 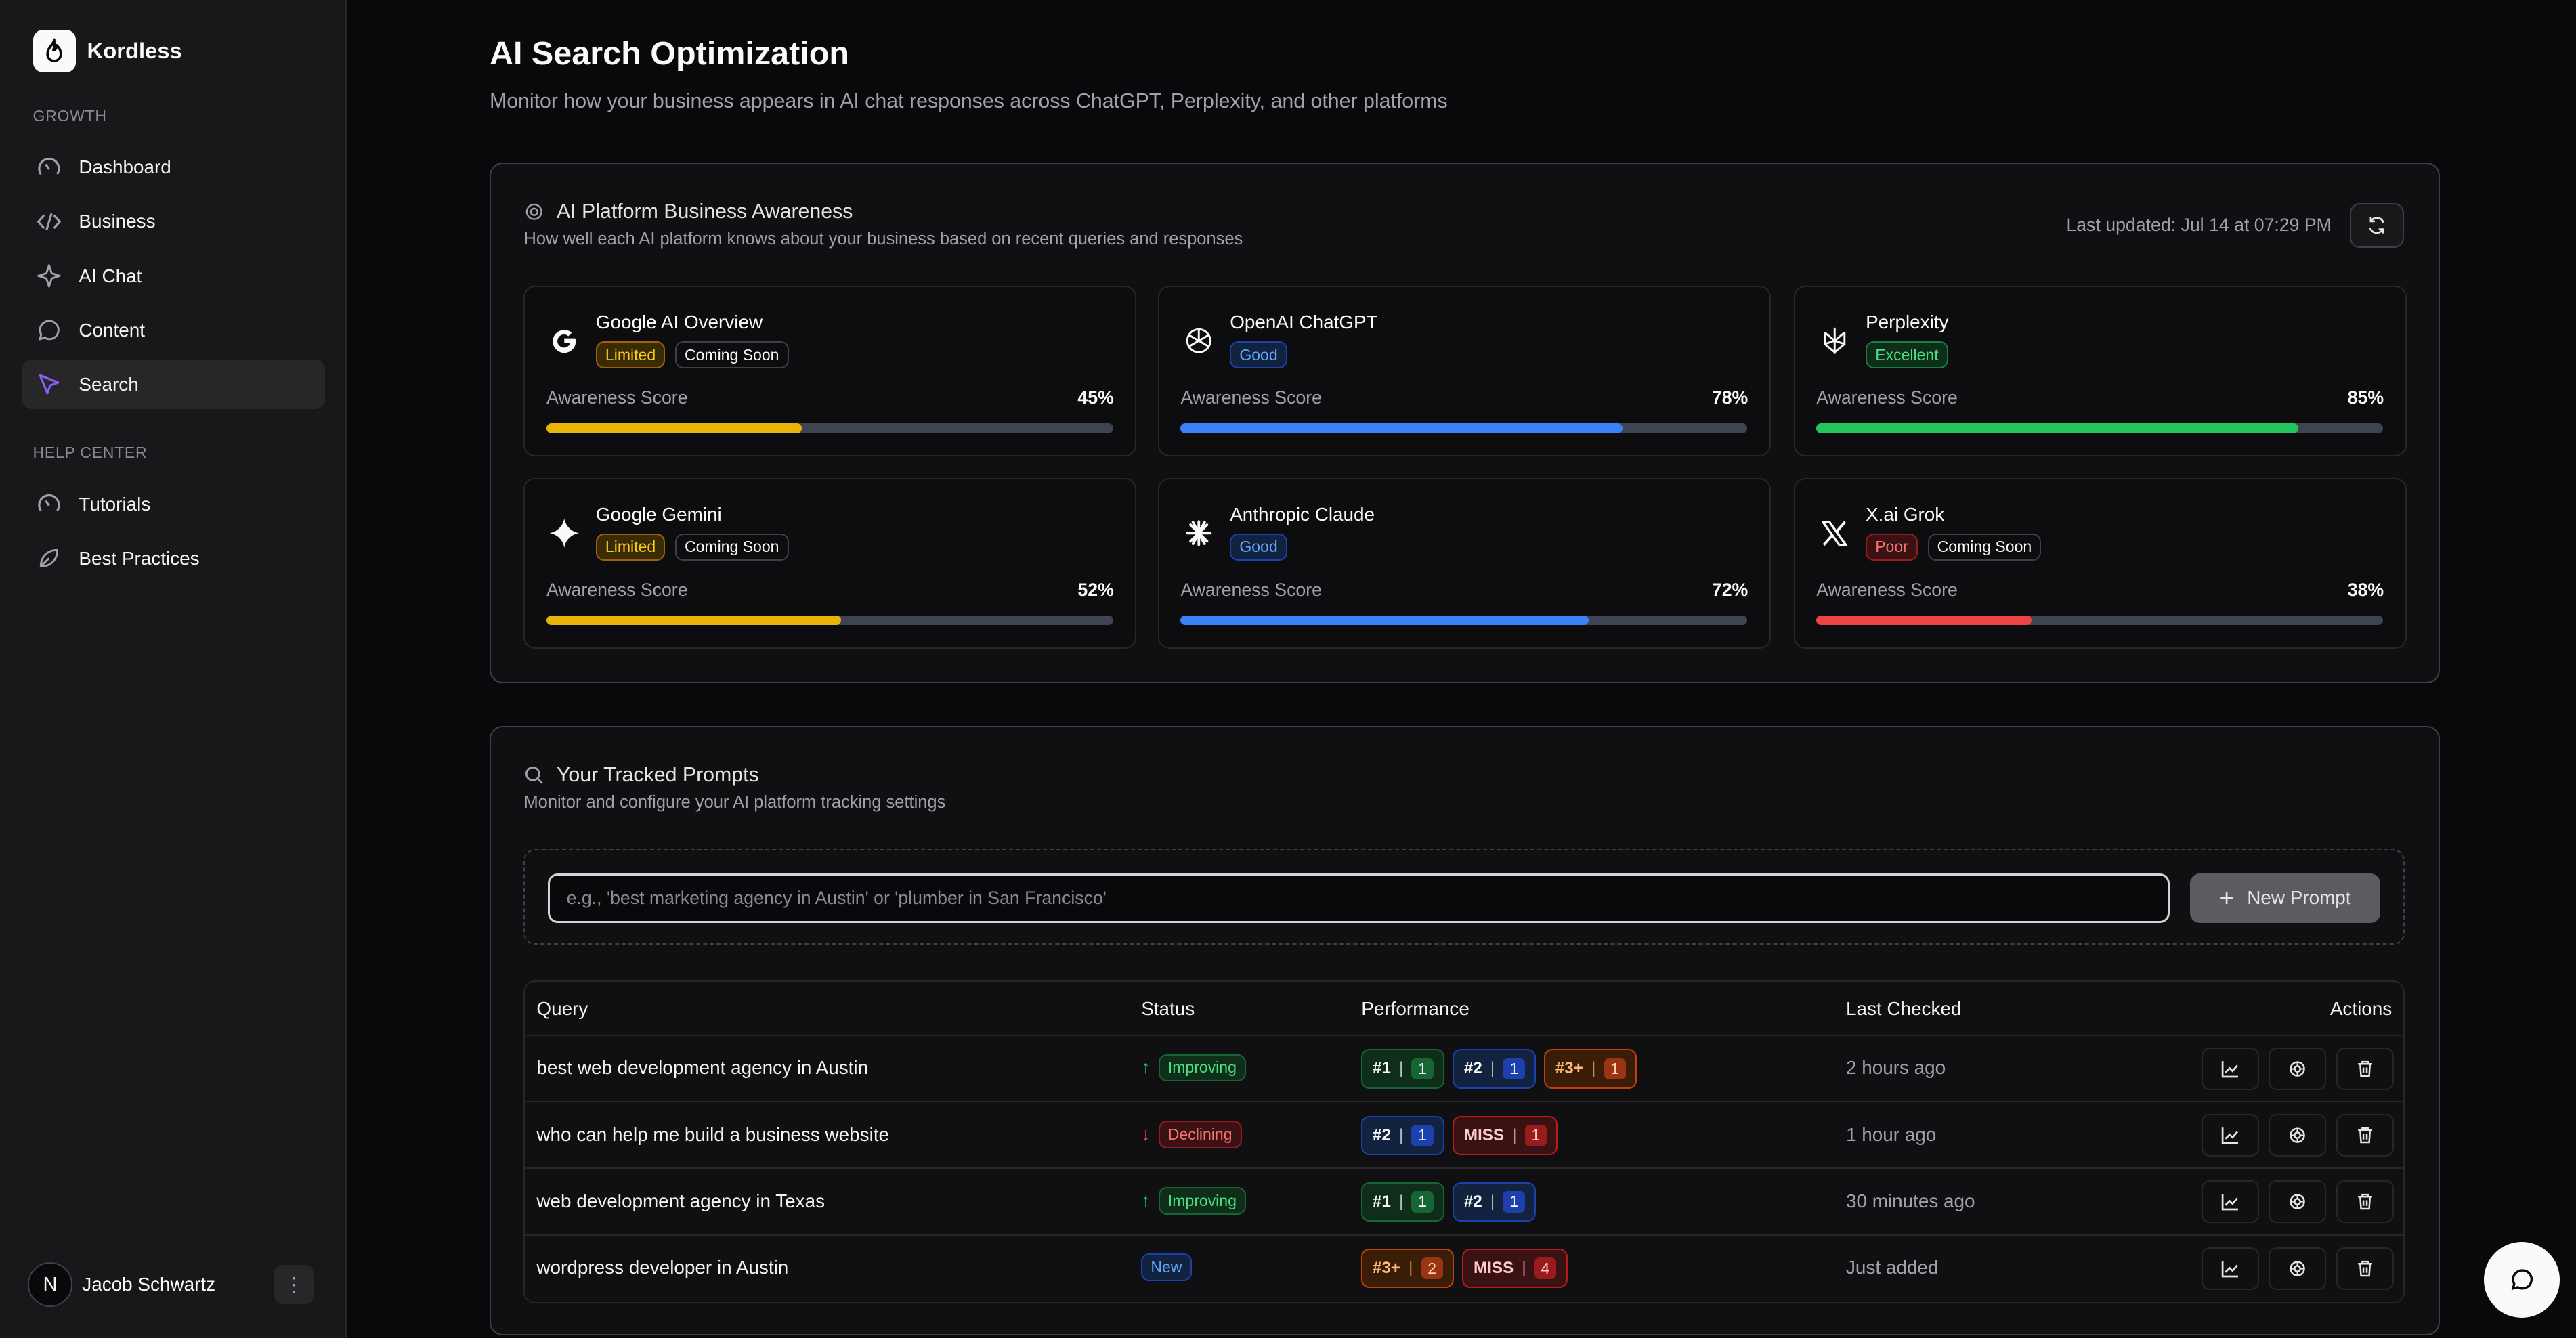 What do you see at coordinates (1907, 322) in the screenshot?
I see `platform-name: Perplexity` at bounding box center [1907, 322].